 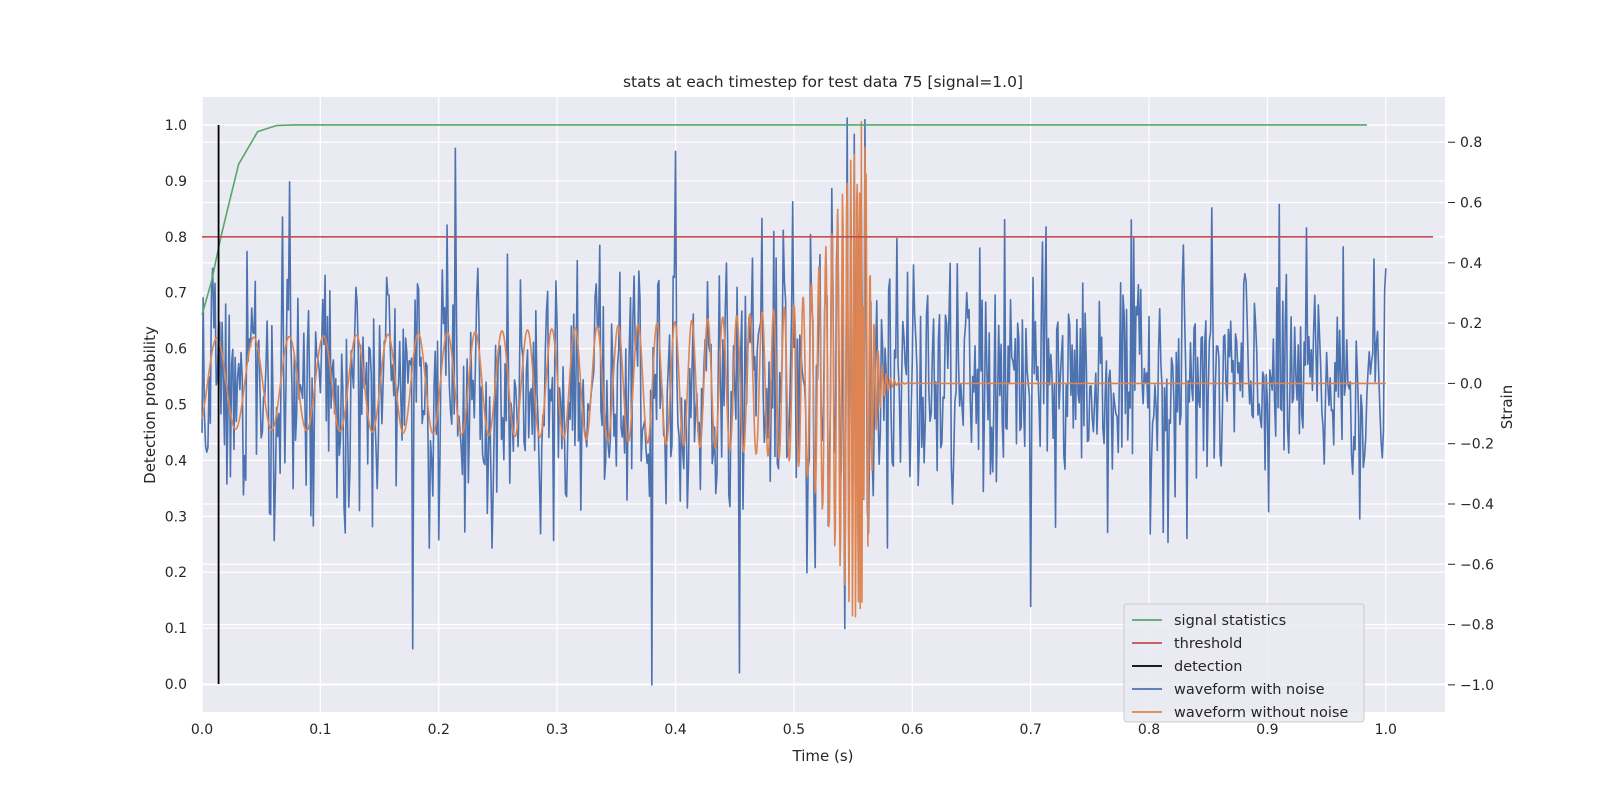 What do you see at coordinates (1471, 143) in the screenshot?
I see `y2-tick-label: 0.8` at bounding box center [1471, 143].